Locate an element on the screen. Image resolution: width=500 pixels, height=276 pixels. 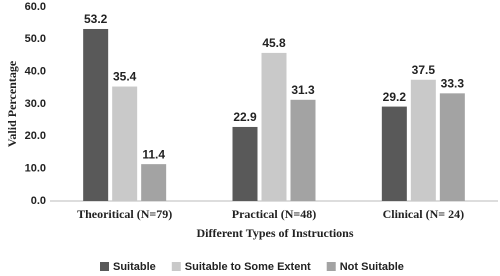
value-label: 29.2 is located at coordinates (395, 97).